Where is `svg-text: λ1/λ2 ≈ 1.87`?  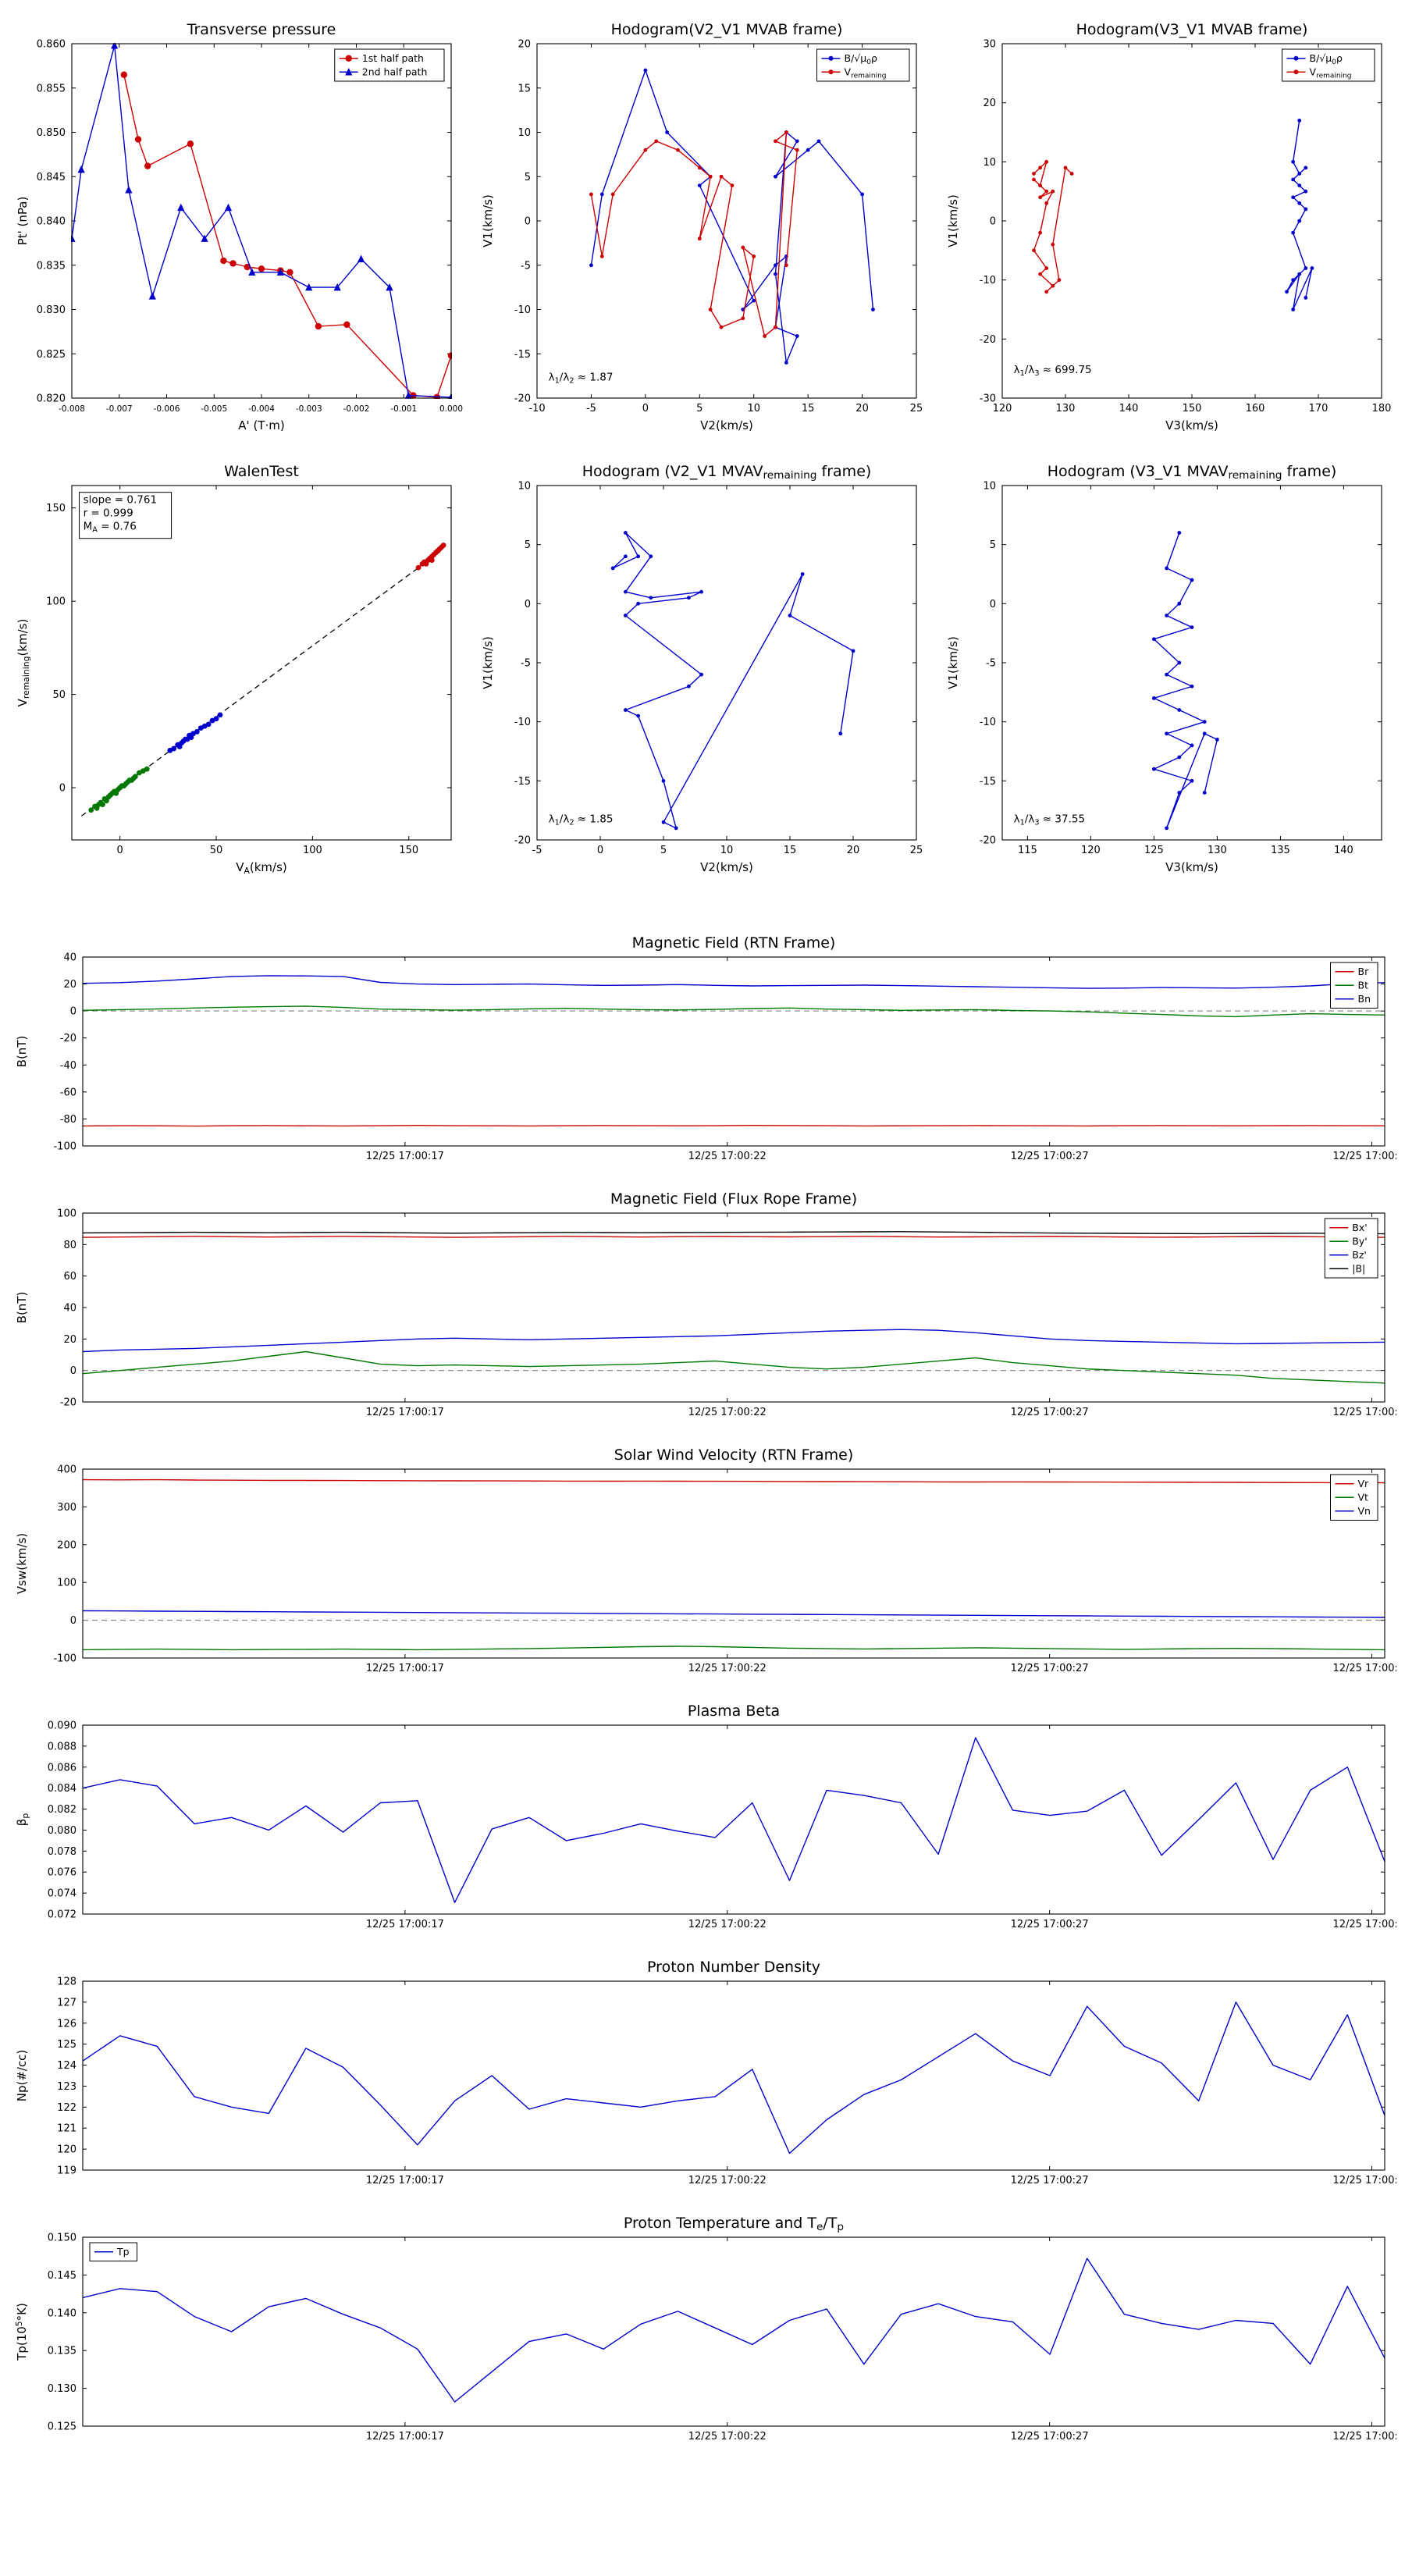
svg-text: λ1/λ2 ≈ 1.87 is located at coordinates (581, 378).